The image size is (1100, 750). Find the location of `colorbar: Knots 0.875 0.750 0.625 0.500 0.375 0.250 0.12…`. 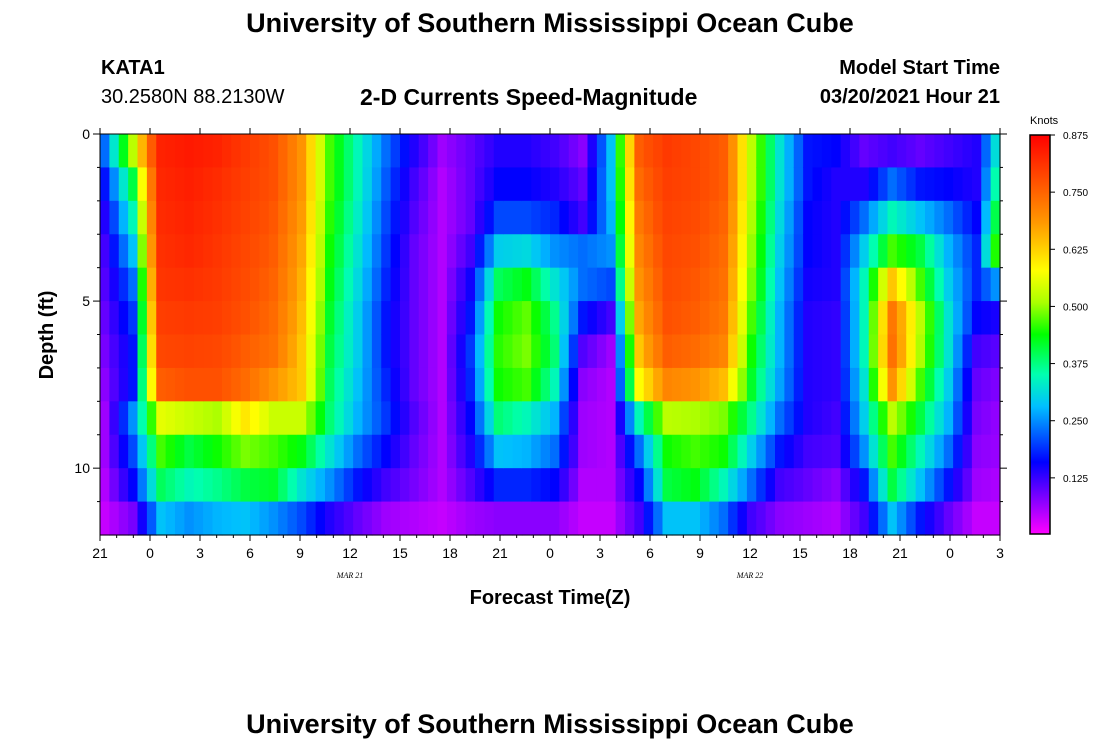

colorbar: Knots 0.875 0.750 0.625 0.500 0.375 0.250 0.12… is located at coordinates (1058, 325).